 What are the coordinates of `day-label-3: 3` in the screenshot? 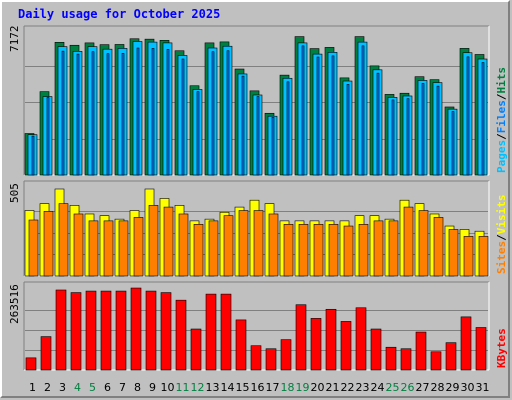 It's located at (62, 387).